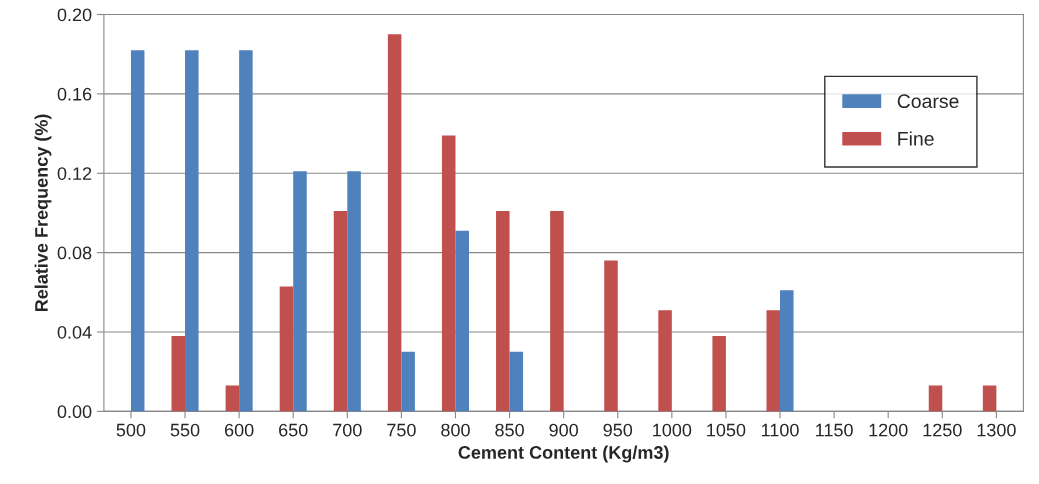  I want to click on x-axis-title: Cement Content (Kg/m3), so click(563, 454).